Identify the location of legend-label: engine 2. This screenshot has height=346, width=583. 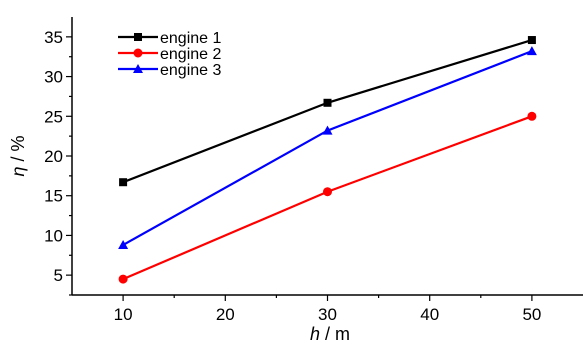
(190, 54).